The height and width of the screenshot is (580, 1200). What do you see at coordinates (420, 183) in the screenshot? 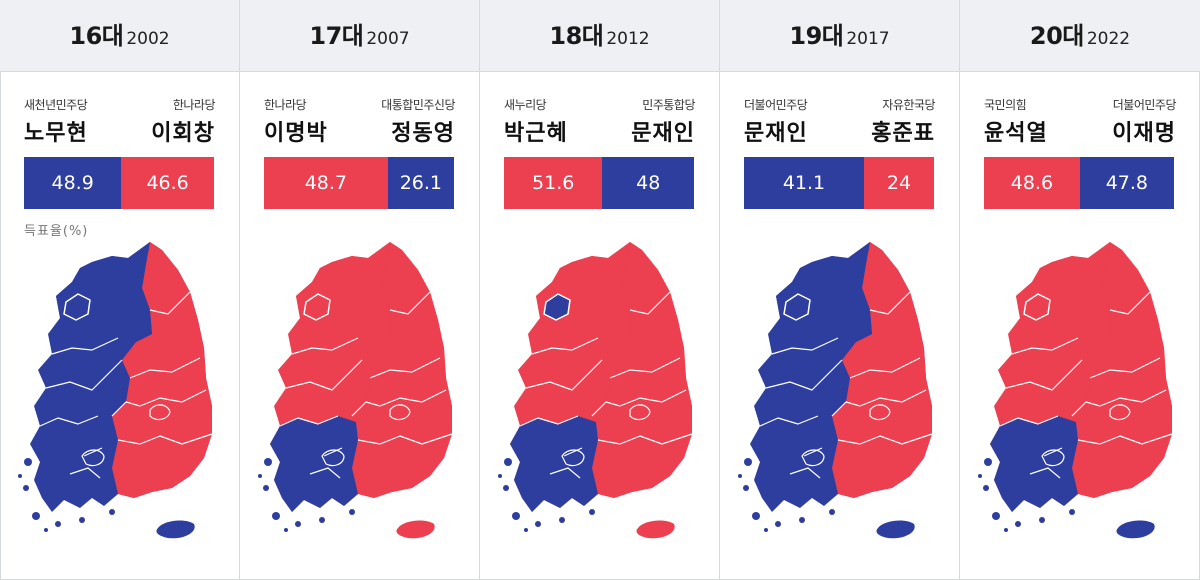
I see `bar-segment-right: 26.1` at bounding box center [420, 183].